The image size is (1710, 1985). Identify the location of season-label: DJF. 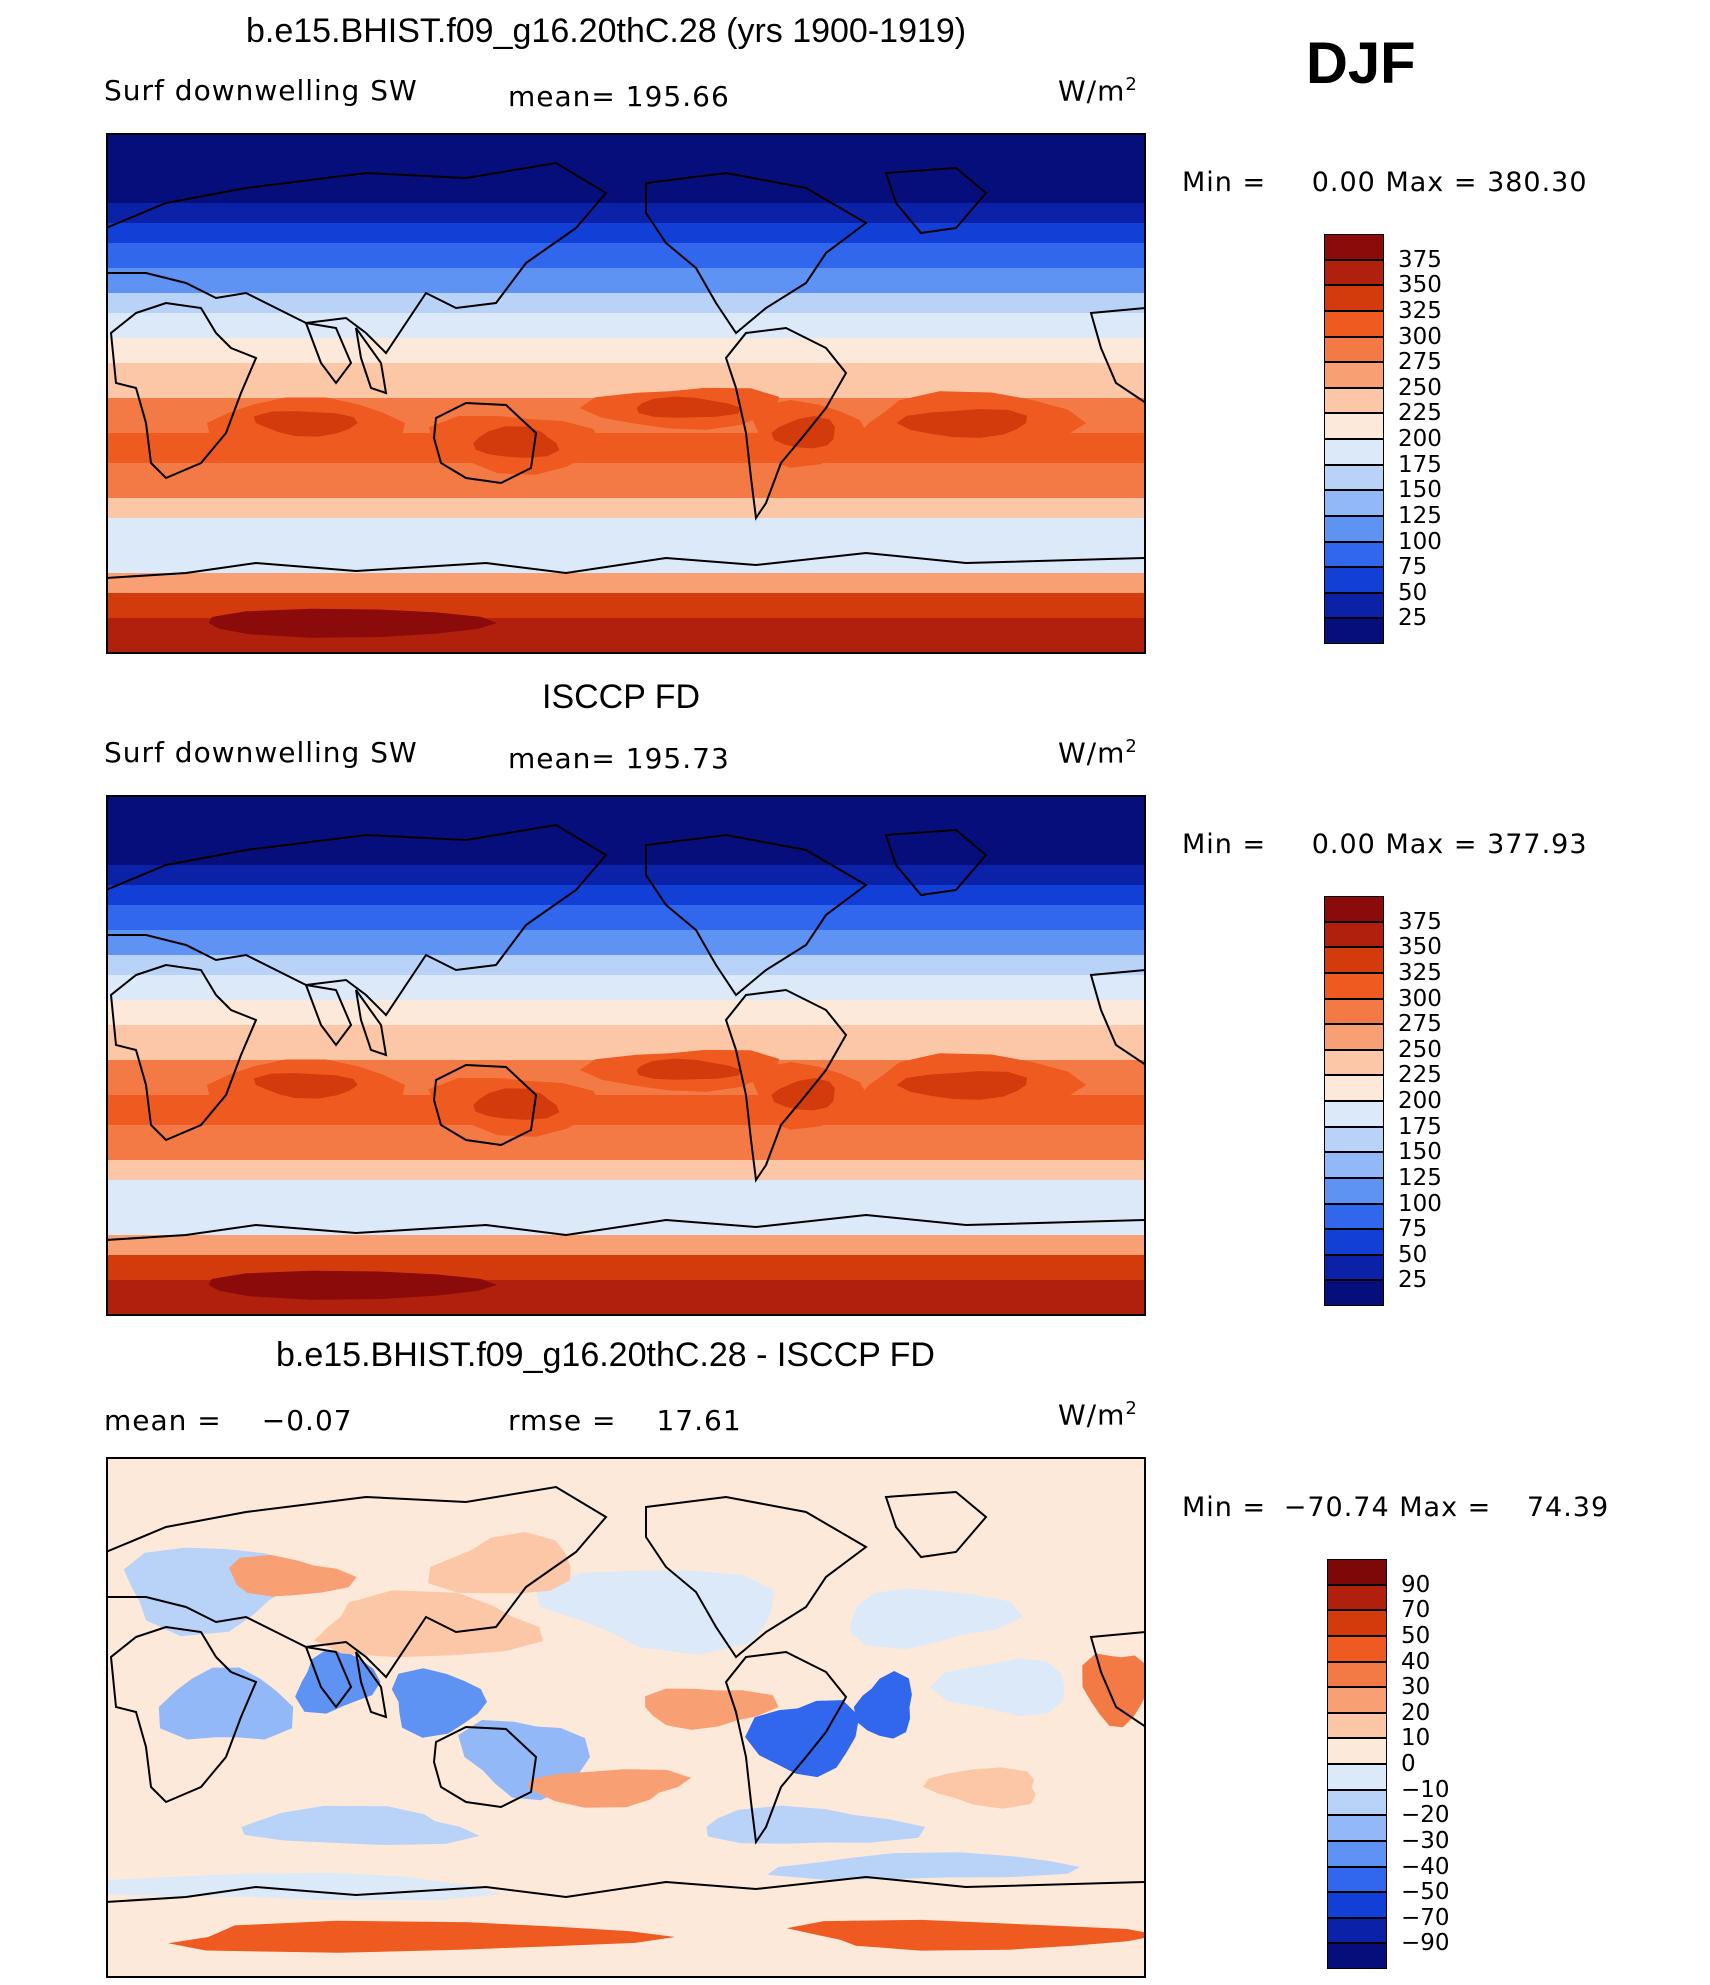
(1361, 63).